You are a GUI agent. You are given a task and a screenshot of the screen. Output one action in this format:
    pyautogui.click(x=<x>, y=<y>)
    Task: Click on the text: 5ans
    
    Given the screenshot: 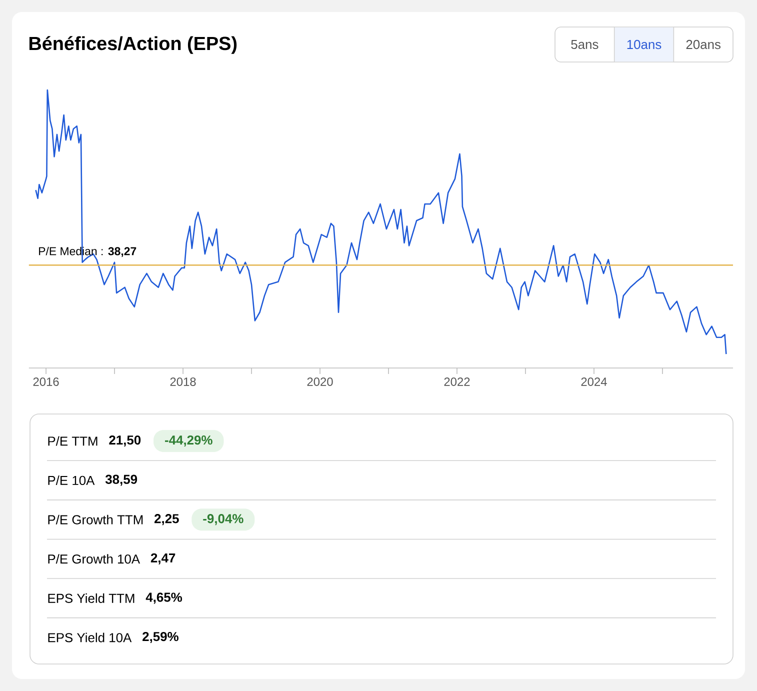 What is the action you would take?
    pyautogui.click(x=584, y=45)
    